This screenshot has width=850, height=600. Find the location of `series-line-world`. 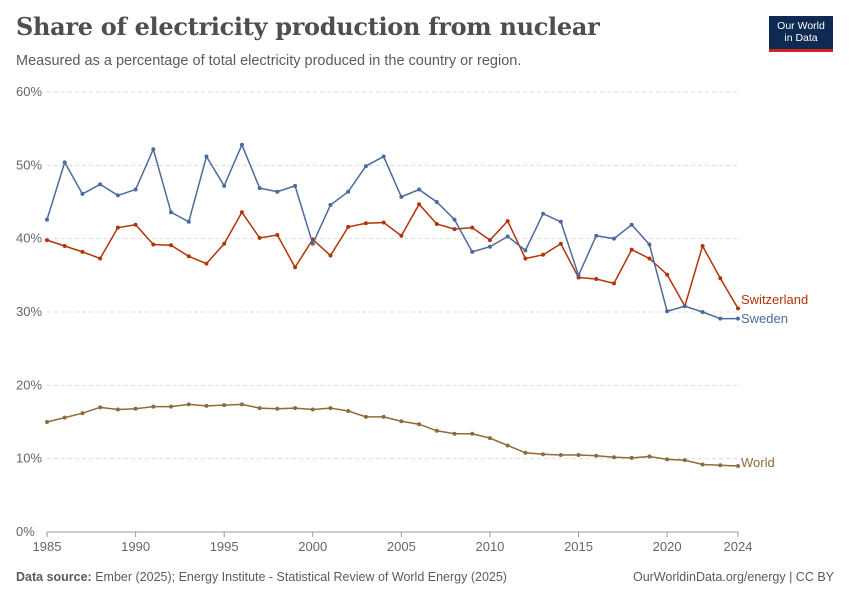

series-line-world is located at coordinates (392, 435).